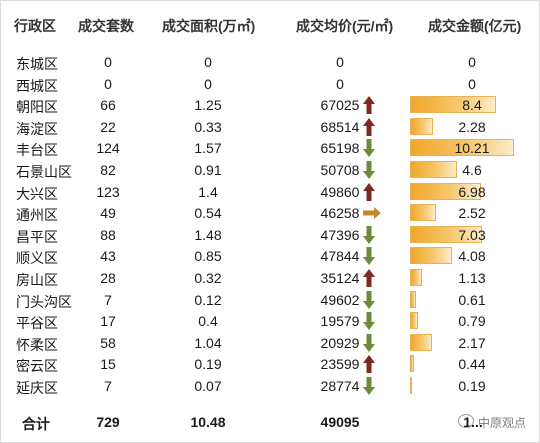 The image size is (540, 443). What do you see at coordinates (270, 105) in the screenshot?
I see `table-row: 朝阳区 66 1.25 67025 8.4` at bounding box center [270, 105].